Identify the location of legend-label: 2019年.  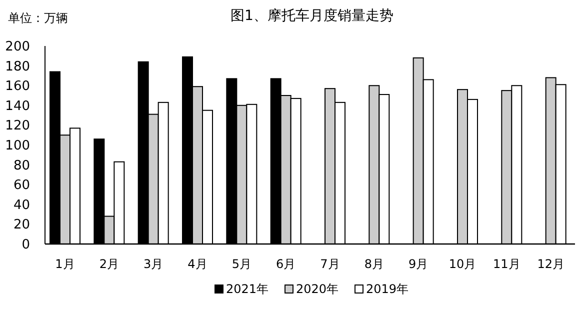
(387, 289).